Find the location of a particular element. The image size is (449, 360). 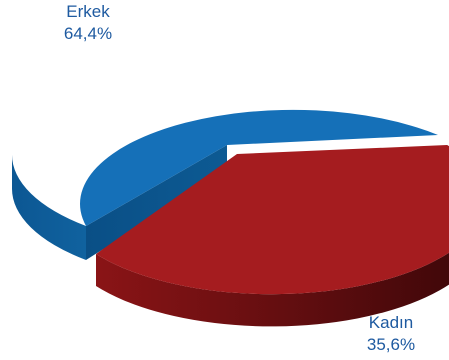

label-erkek-name: Erkek is located at coordinates (88, 11).